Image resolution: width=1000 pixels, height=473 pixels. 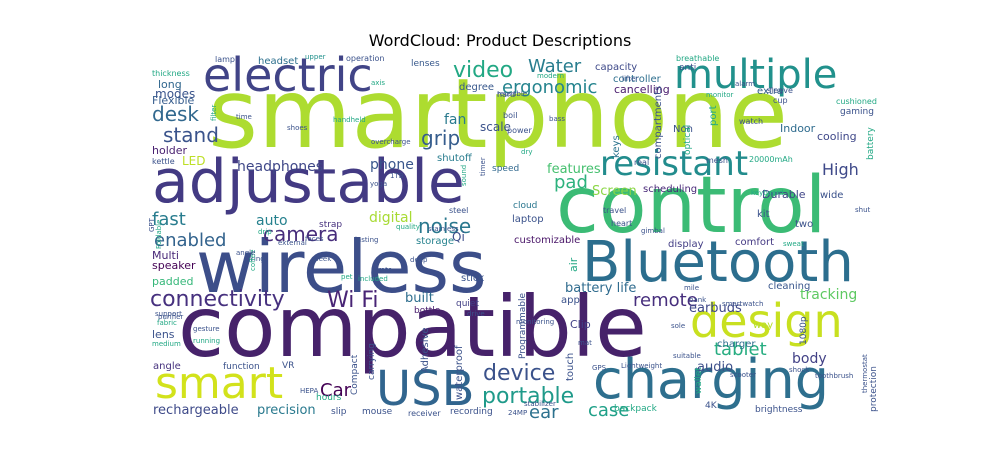 I want to click on word-scheduling: scheduling, so click(x=670, y=189).